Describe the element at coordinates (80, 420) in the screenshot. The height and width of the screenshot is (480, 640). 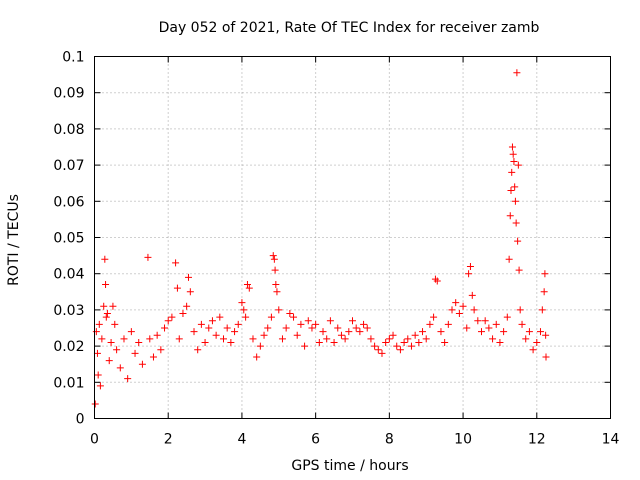
I see `y-tick-label: 0` at that location.